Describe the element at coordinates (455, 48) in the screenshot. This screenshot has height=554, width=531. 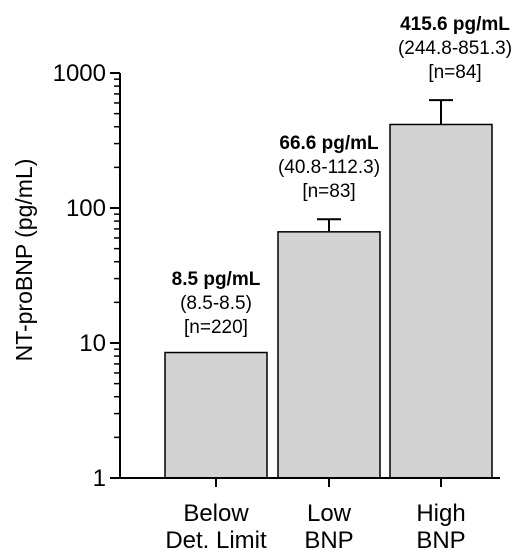
I see `annotation-range: (244.8-851.3)` at that location.